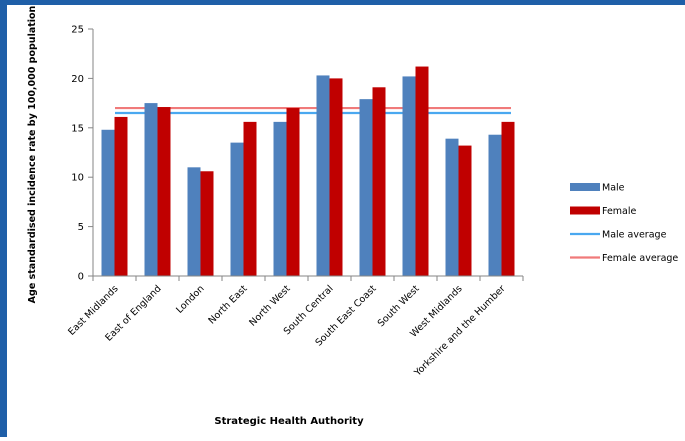 This screenshot has width=685, height=441. Describe the element at coordinates (82, 154) in the screenshot. I see `y-axis-ticks: 0 5 10 15 20 25` at that location.